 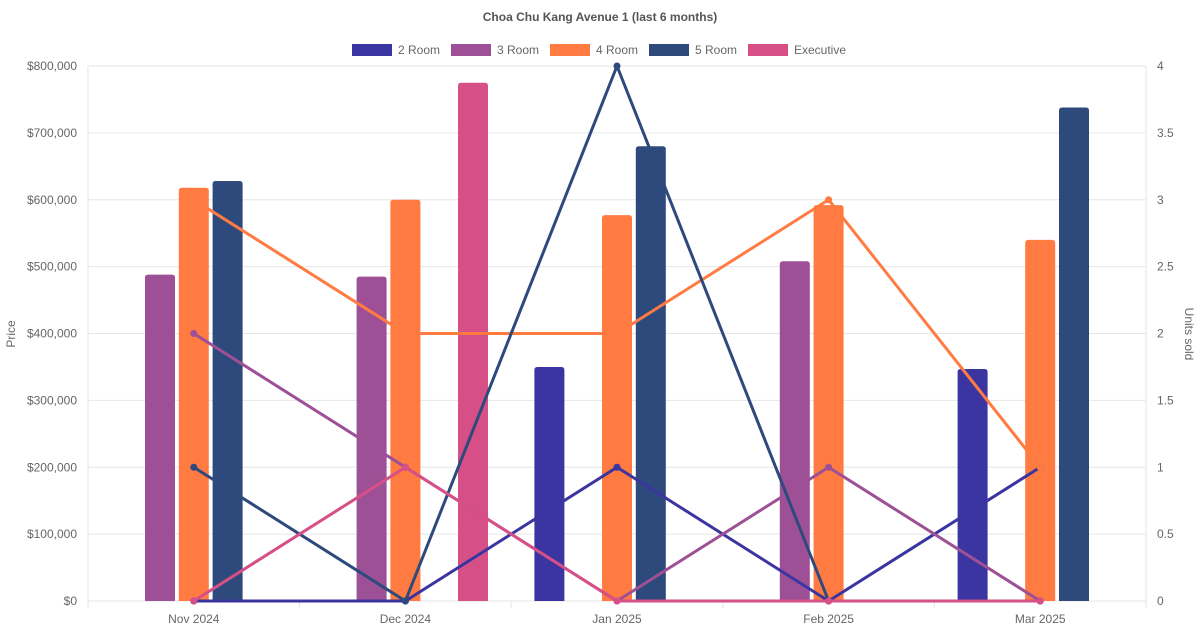 What do you see at coordinates (495, 50) in the screenshot?
I see `legend-item-3-room: 3 Room` at bounding box center [495, 50].